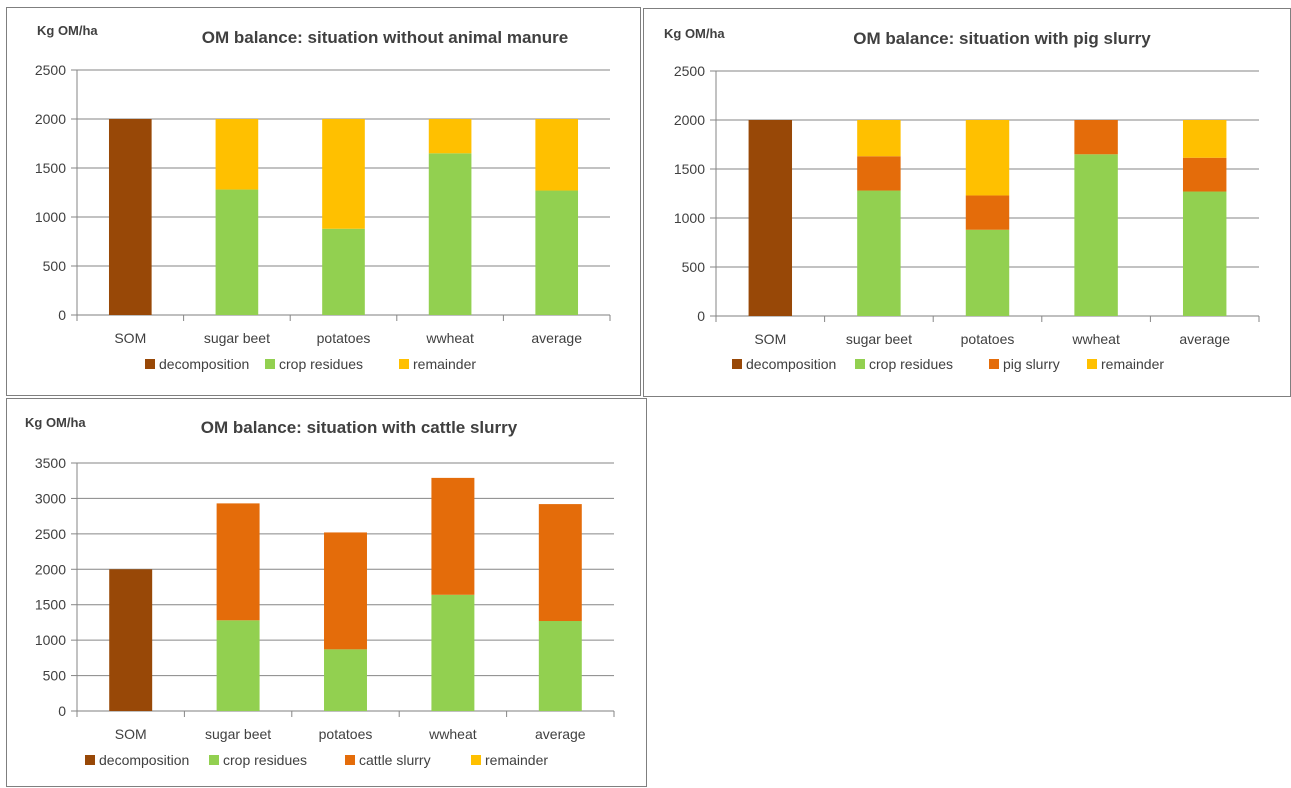 The width and height of the screenshot is (1291, 788). I want to click on bar-cattle-slurry-potatoes, so click(345, 591).